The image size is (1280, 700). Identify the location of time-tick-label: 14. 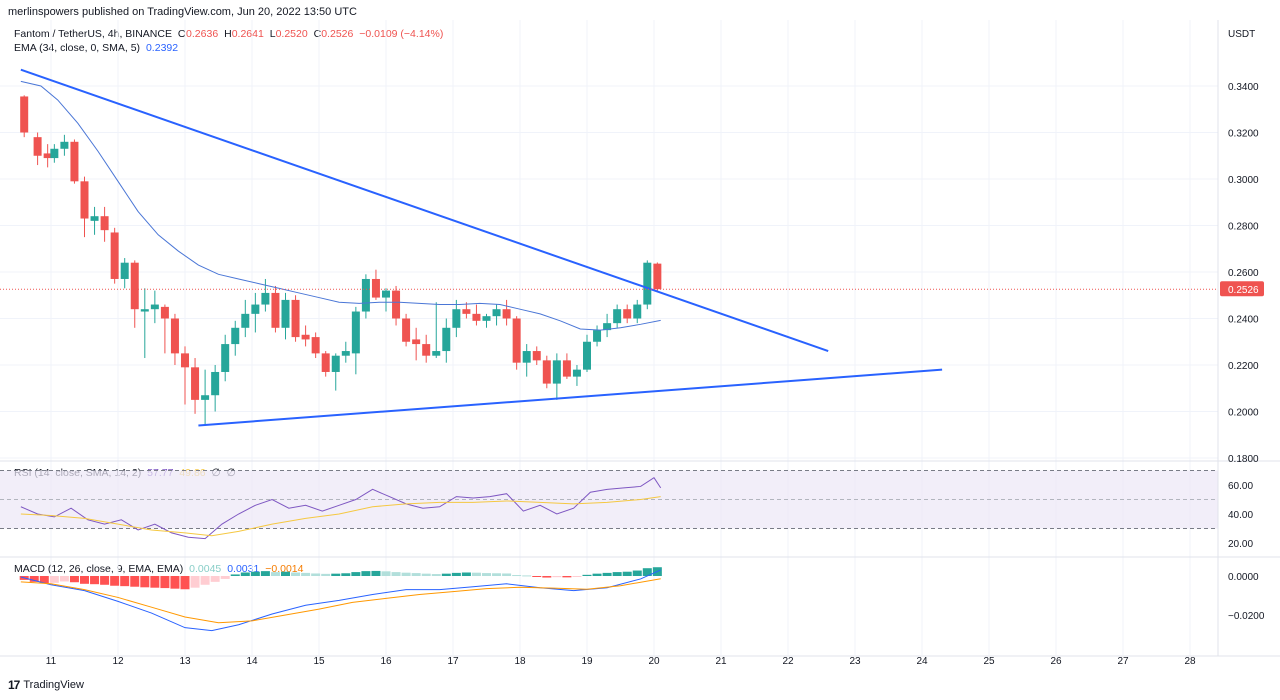
(252, 661).